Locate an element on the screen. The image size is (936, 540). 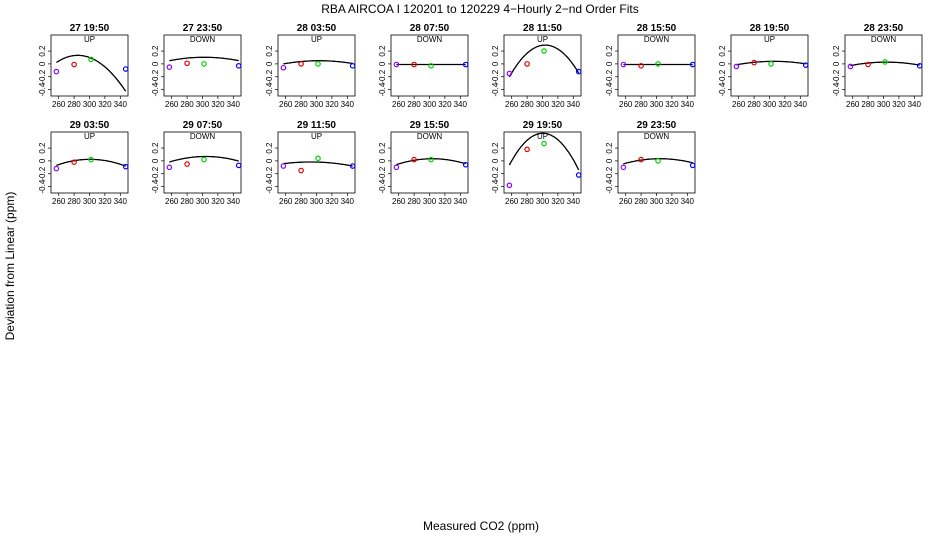
panel-time-label: 29 15:50 is located at coordinates (430, 125).